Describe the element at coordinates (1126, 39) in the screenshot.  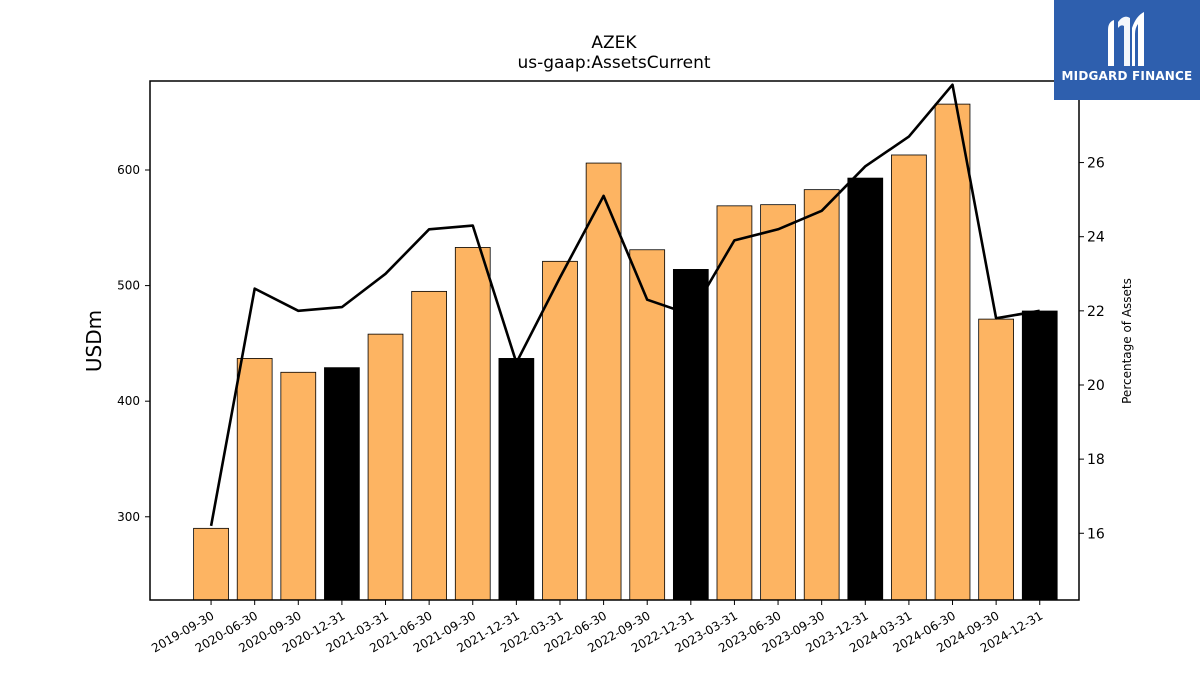
I see `midgard-logo-icon` at that location.